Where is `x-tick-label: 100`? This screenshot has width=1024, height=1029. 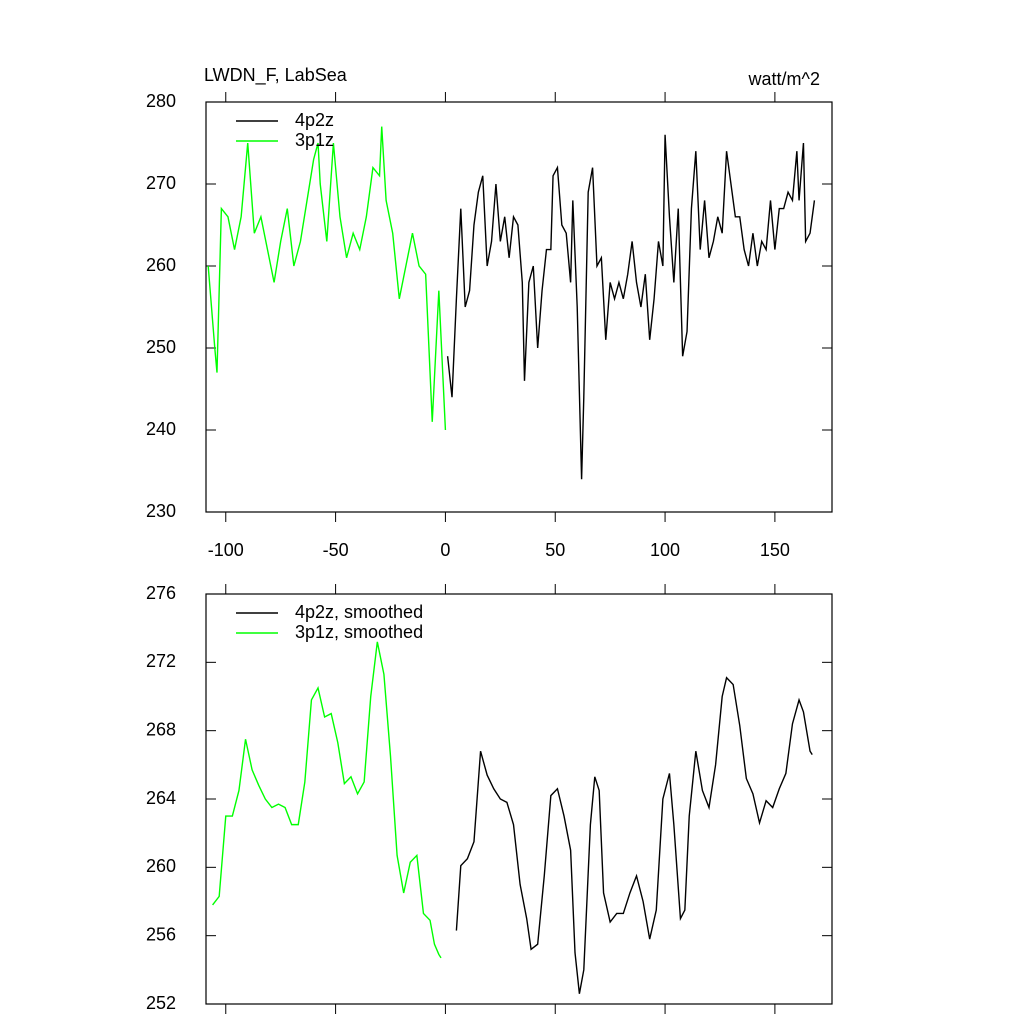
x-tick-label: 100 is located at coordinates (665, 550).